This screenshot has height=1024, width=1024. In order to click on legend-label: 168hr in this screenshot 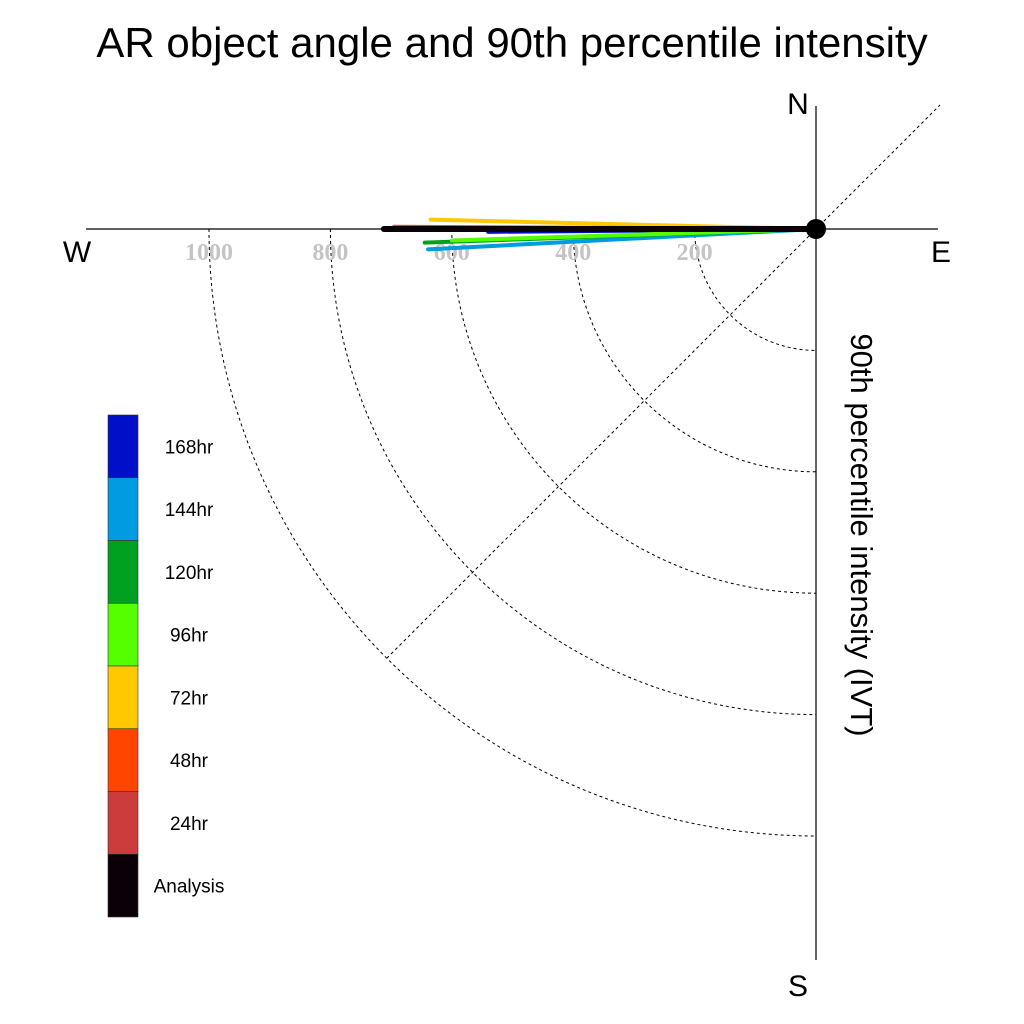, I will do `click(189, 447)`.